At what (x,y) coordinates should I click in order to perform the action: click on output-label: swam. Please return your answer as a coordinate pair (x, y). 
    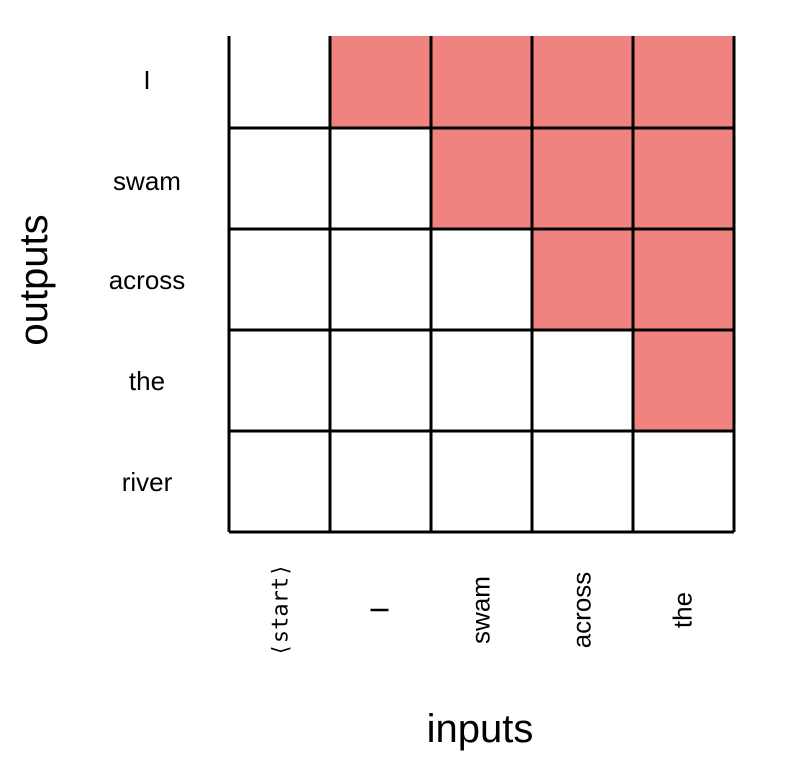
    Looking at the image, I should click on (147, 181).